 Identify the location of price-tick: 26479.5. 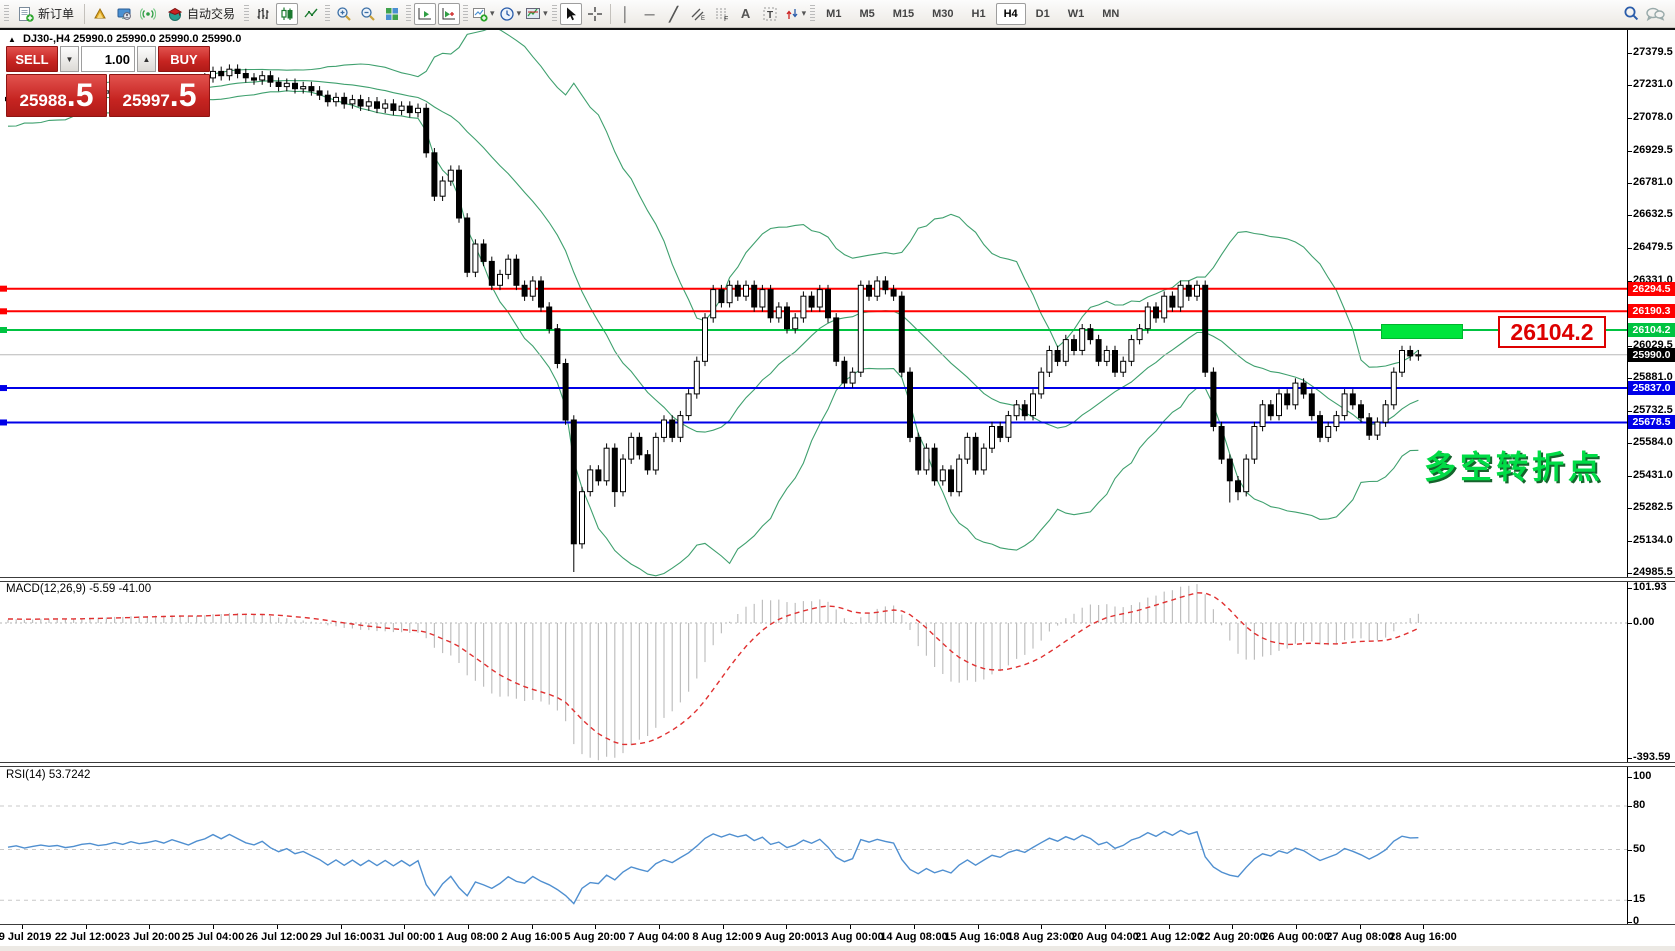
(1653, 247).